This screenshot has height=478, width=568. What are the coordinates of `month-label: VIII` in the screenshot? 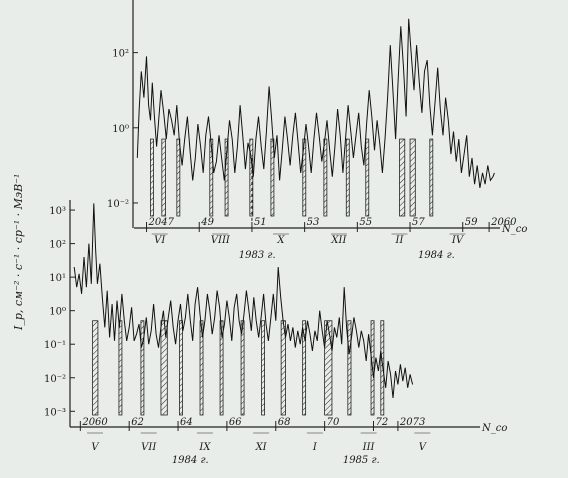 It's located at (221, 240).